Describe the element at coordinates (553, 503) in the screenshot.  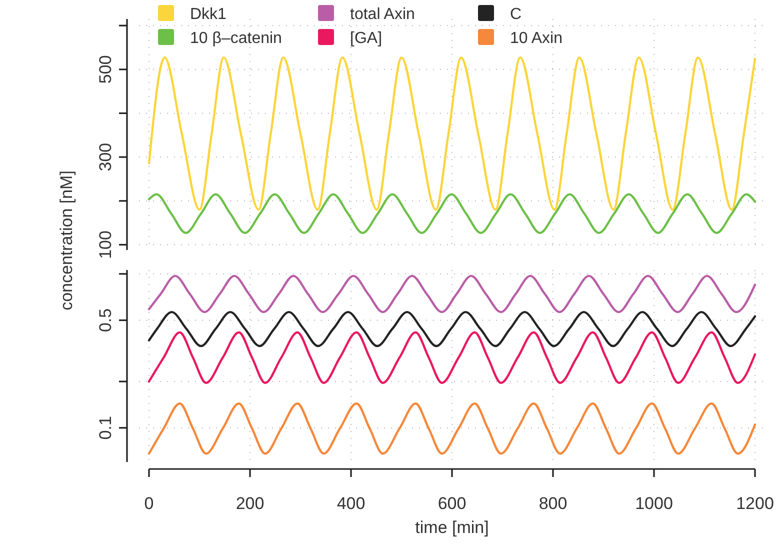
I see `x-tick-label: 800` at that location.